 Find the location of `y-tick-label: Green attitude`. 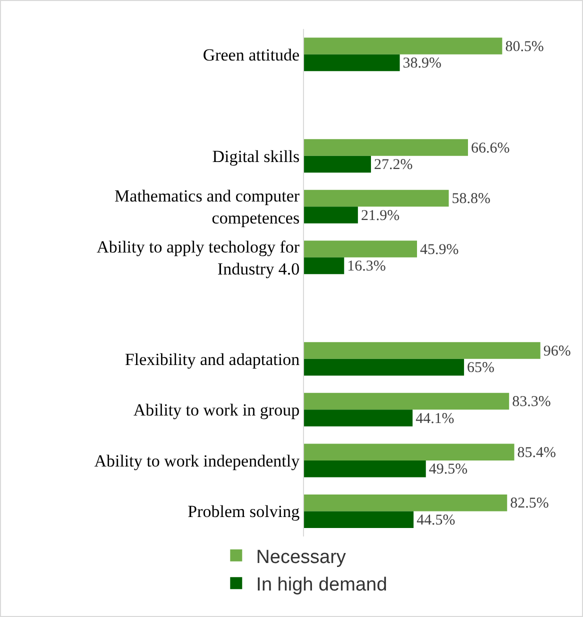

y-tick-label: Green attitude is located at coordinates (251, 54).